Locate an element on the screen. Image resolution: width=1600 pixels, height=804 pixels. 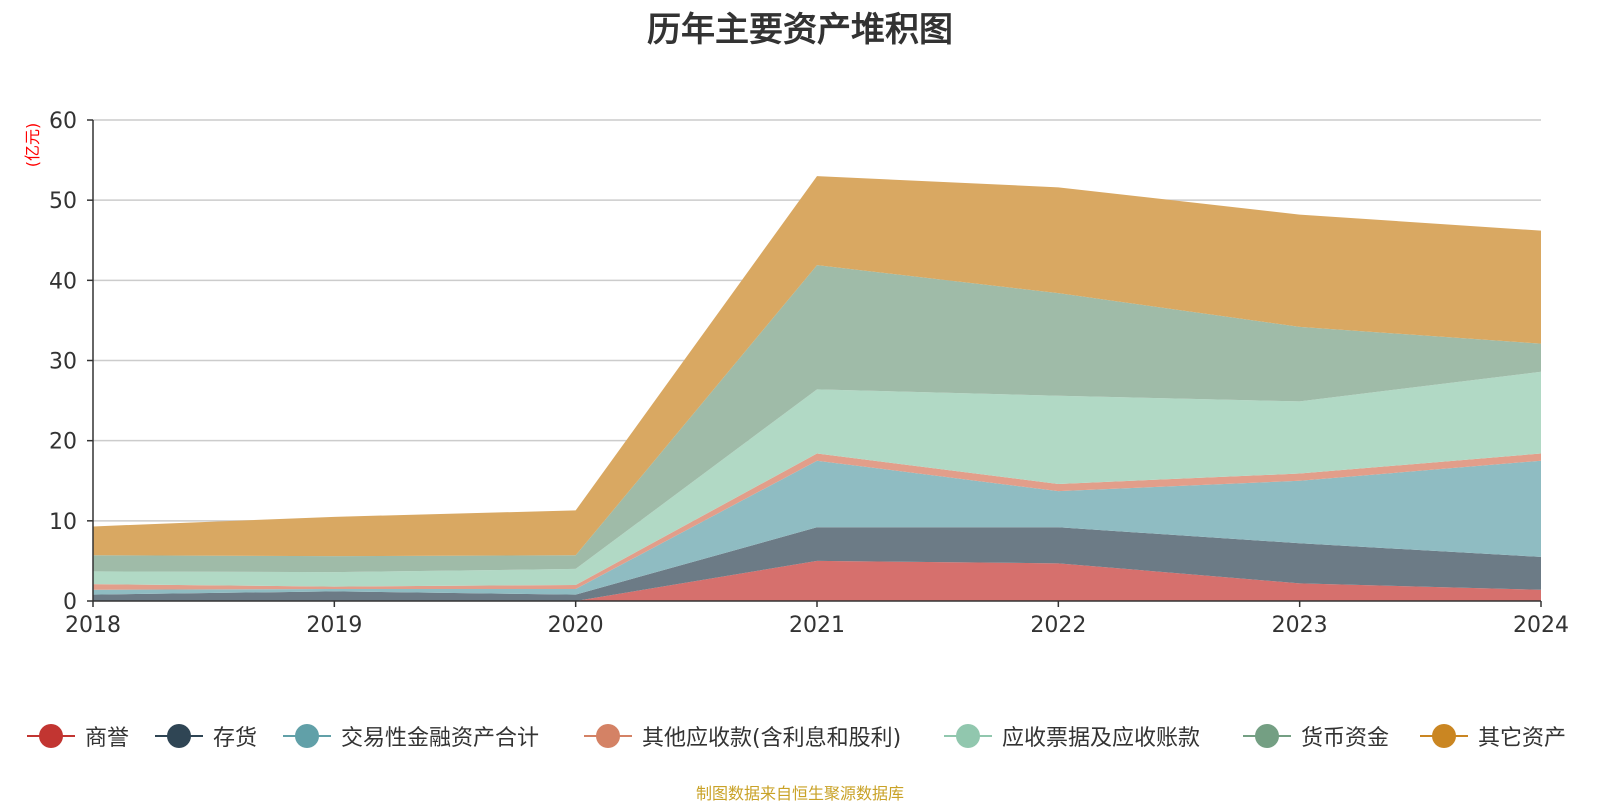
y-tick-label-30: 30 is located at coordinates (63, 362).